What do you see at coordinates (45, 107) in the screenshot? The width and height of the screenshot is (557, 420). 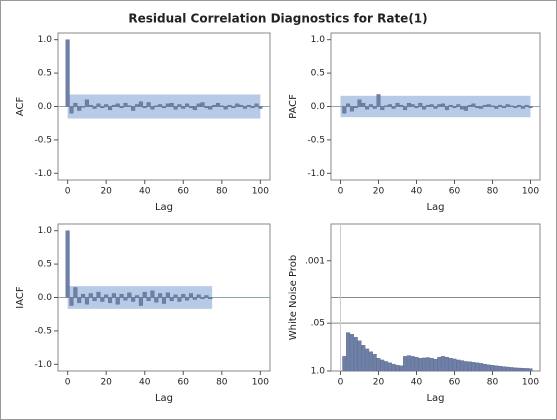 I see `y-tick-label: 0.0` at bounding box center [45, 107].